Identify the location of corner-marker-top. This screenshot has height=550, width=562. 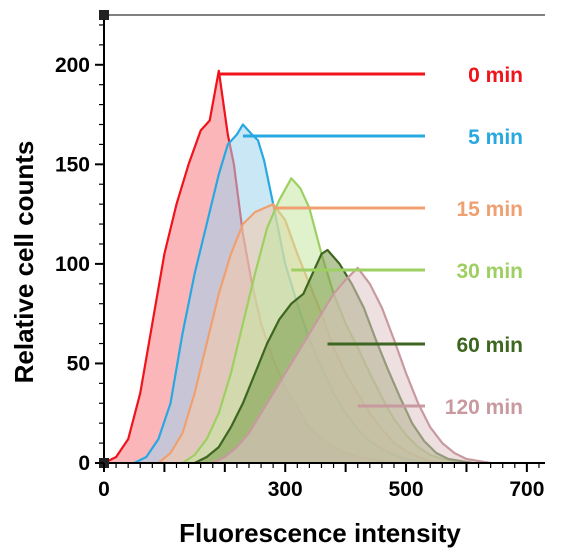
(104, 15).